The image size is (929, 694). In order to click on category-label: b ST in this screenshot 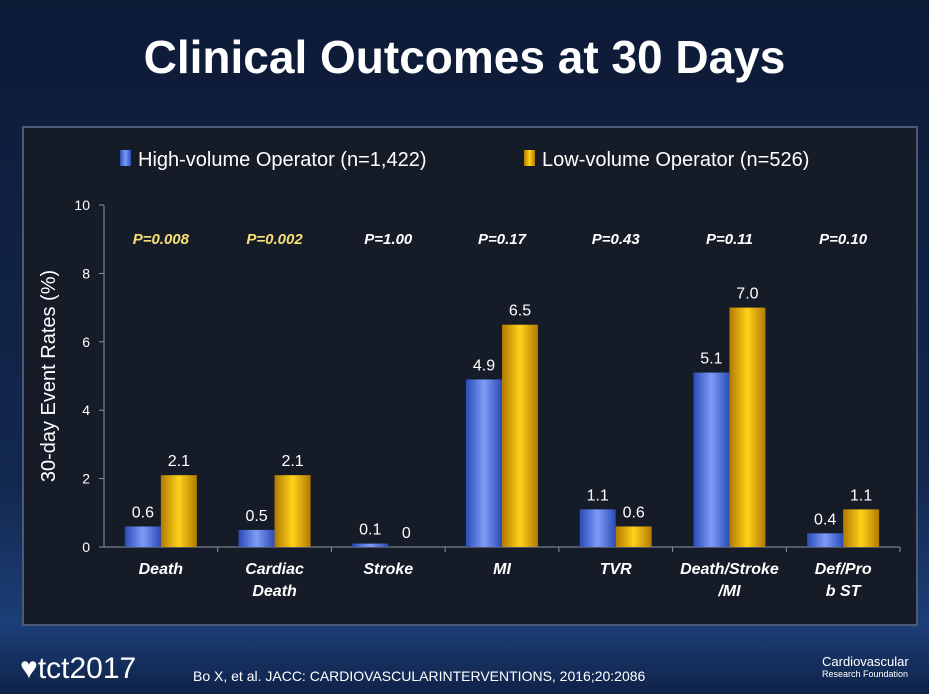, I will do `click(844, 591)`.